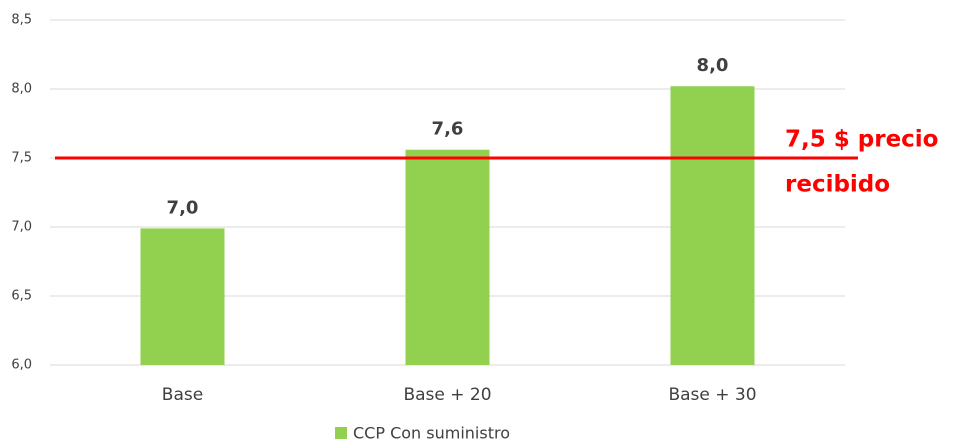  What do you see at coordinates (21, 227) in the screenshot?
I see `y-tick-label: 7,0` at bounding box center [21, 227].